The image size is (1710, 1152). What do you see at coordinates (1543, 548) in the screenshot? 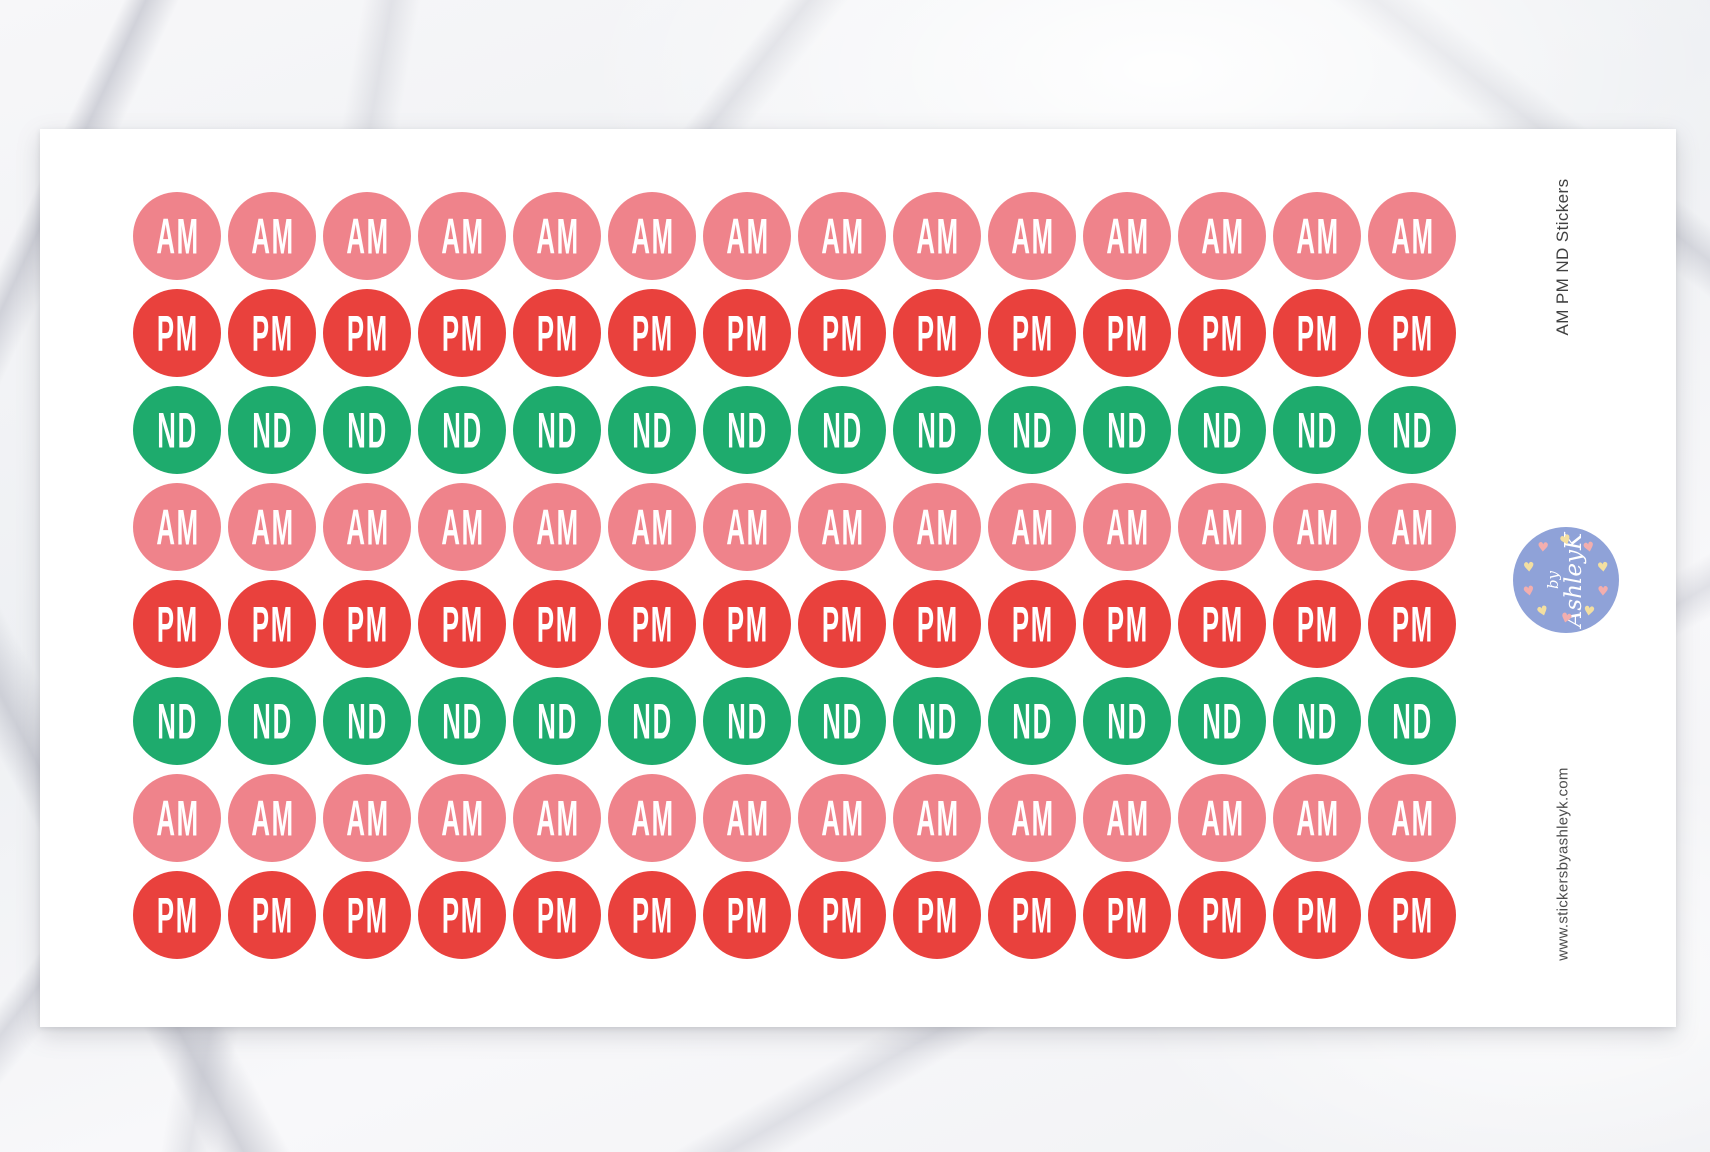
I see `heart-icon: ♥` at bounding box center [1543, 548].